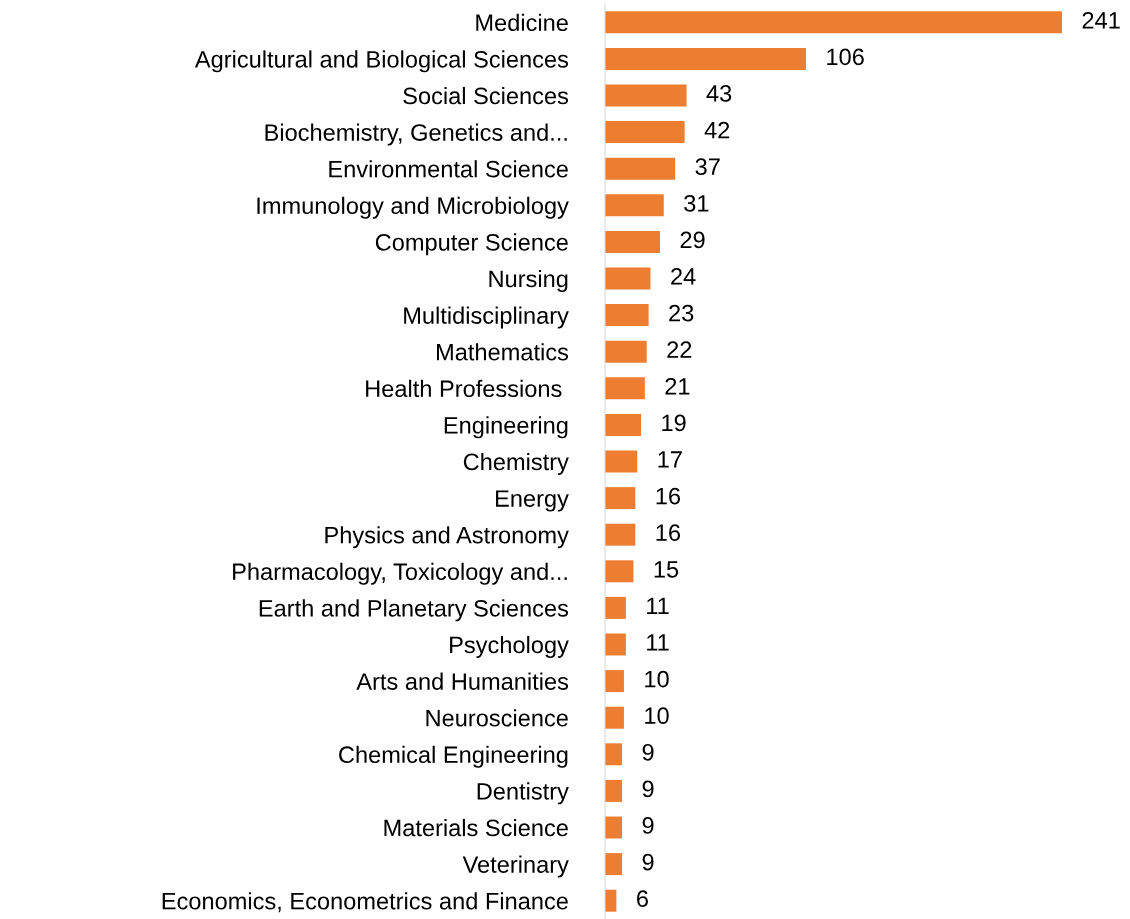  What do you see at coordinates (515, 866) in the screenshot?
I see `y-tick-label: Veterinary` at bounding box center [515, 866].